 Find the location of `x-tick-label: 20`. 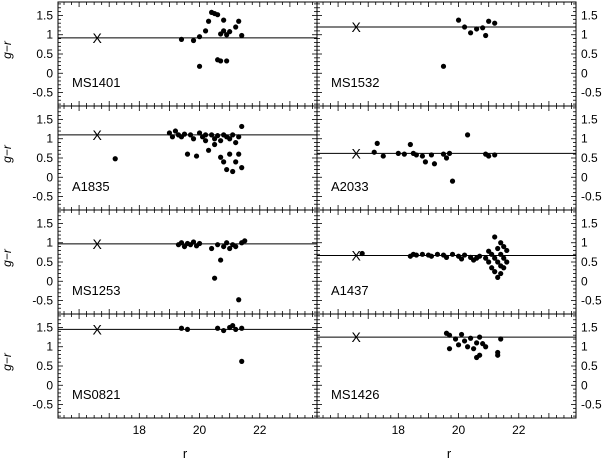

x-tick-label: 20 is located at coordinates (459, 430).